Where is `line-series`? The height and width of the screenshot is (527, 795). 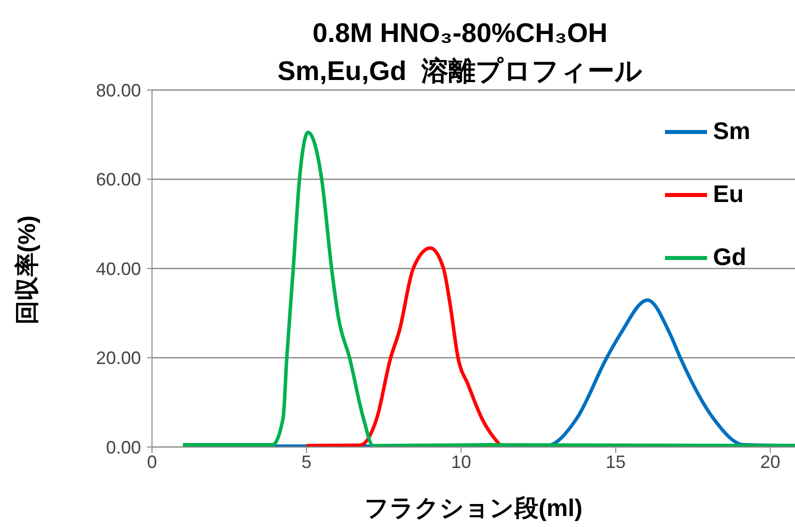 line-series is located at coordinates (403, 346).